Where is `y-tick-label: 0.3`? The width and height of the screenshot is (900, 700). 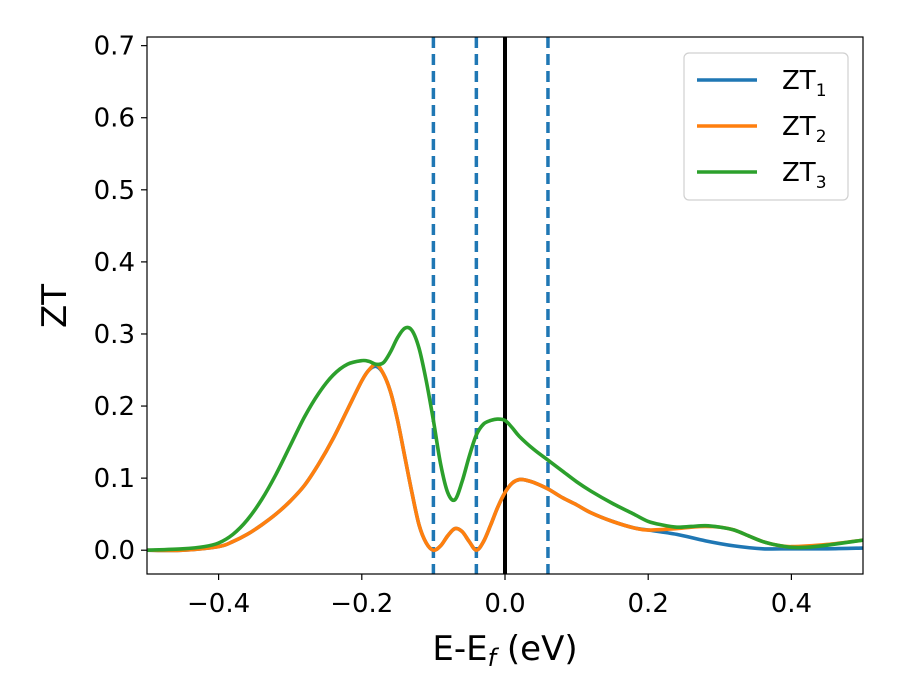 y-tick-label: 0.3 is located at coordinates (114, 335).